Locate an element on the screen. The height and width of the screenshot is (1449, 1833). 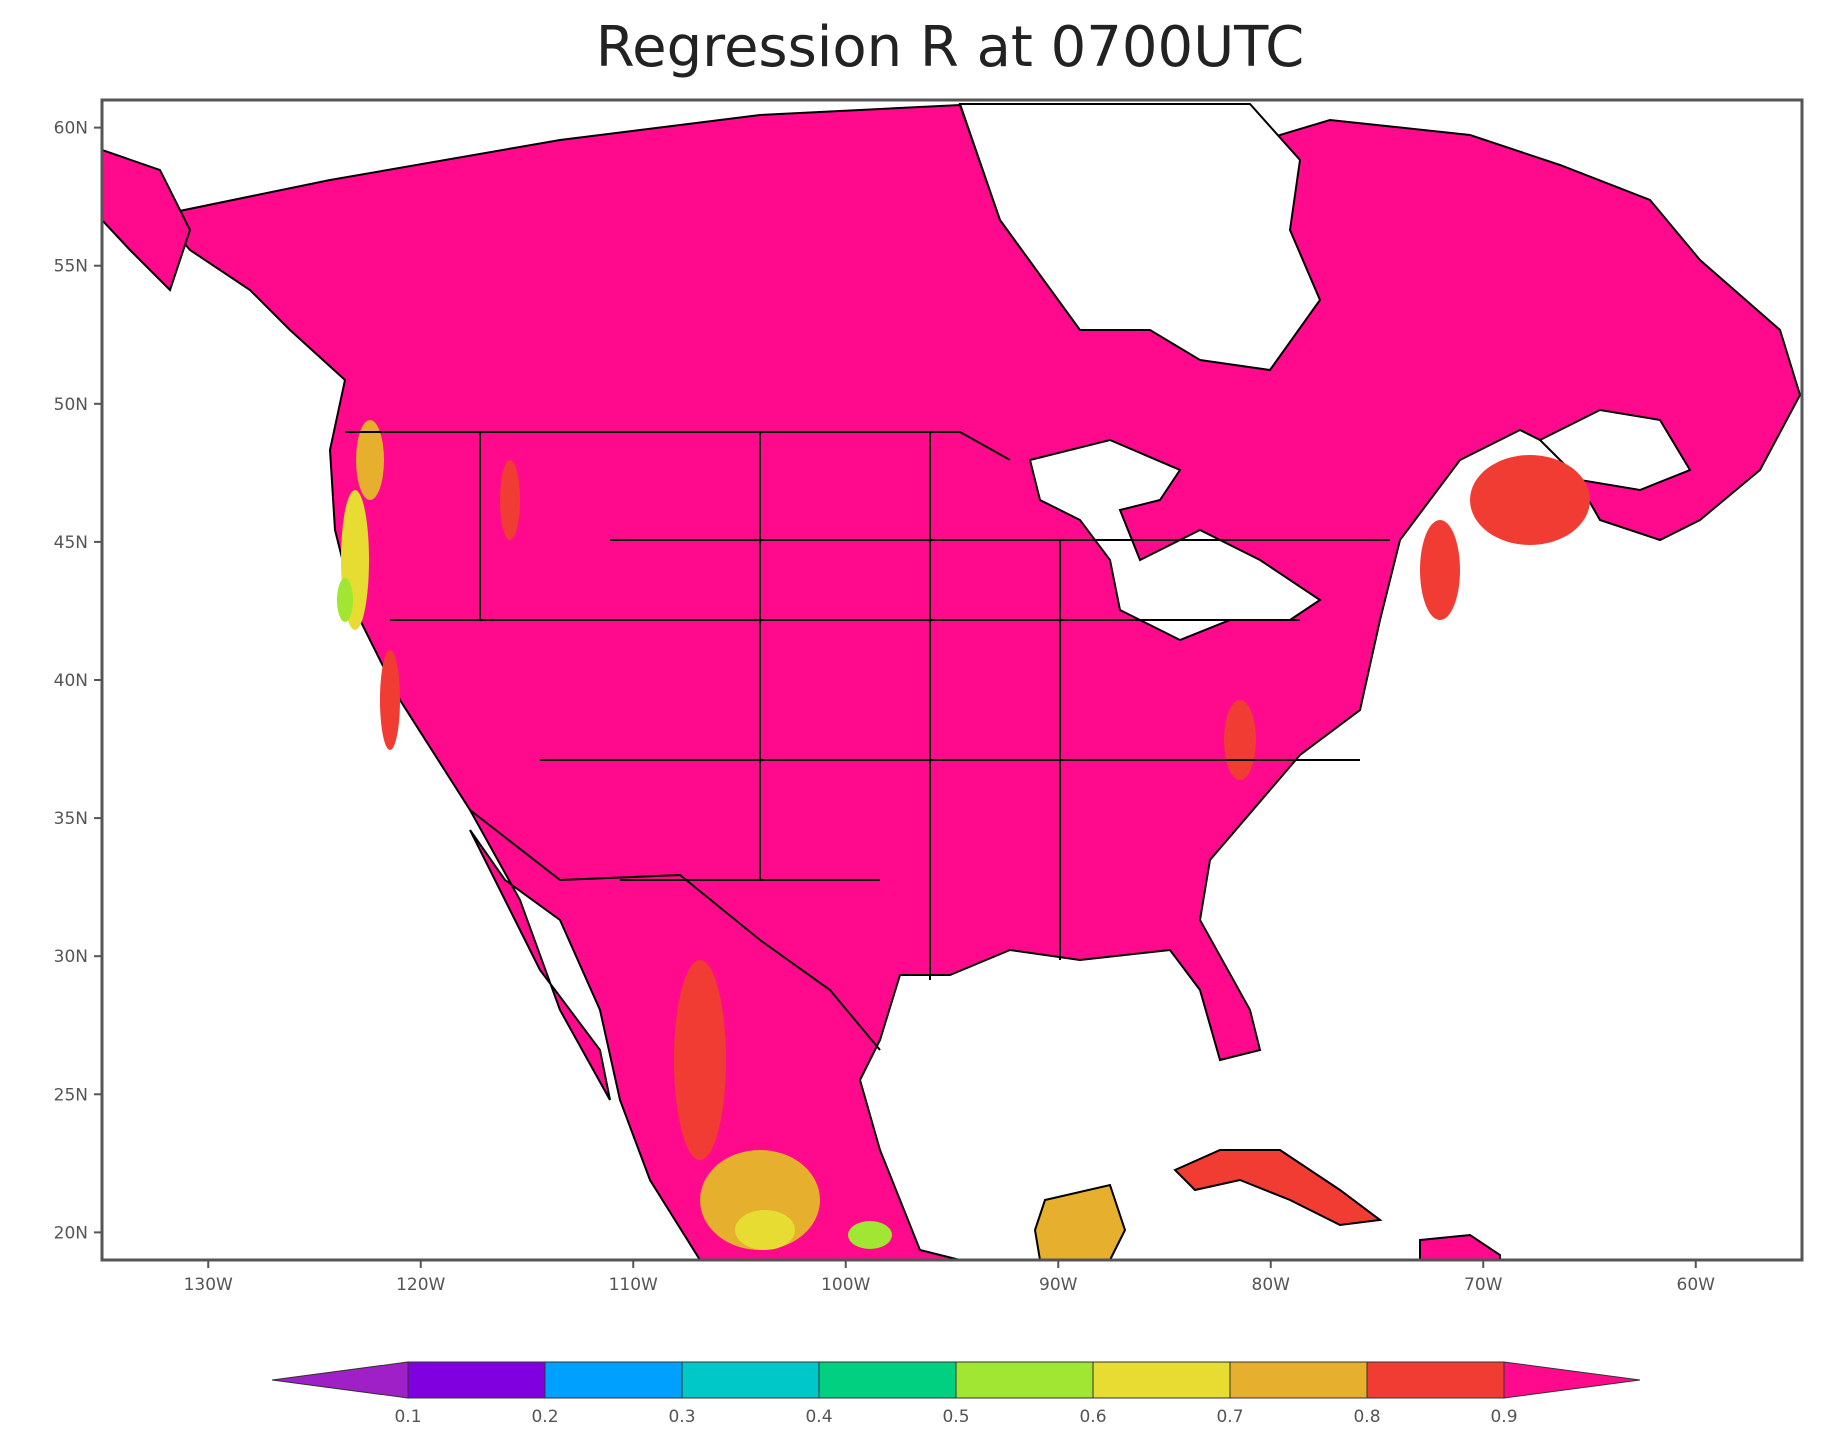
region-mexico-yellow is located at coordinates (765, 1230).